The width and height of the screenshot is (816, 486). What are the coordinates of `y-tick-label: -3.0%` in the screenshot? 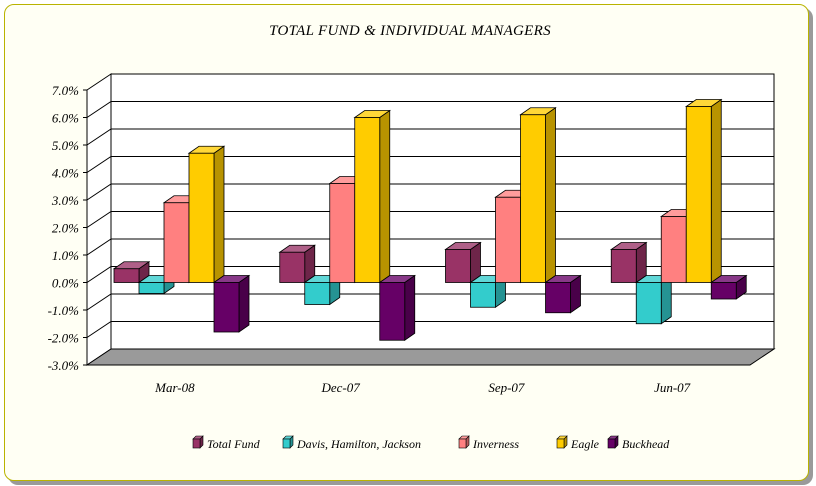 It's located at (64, 365).